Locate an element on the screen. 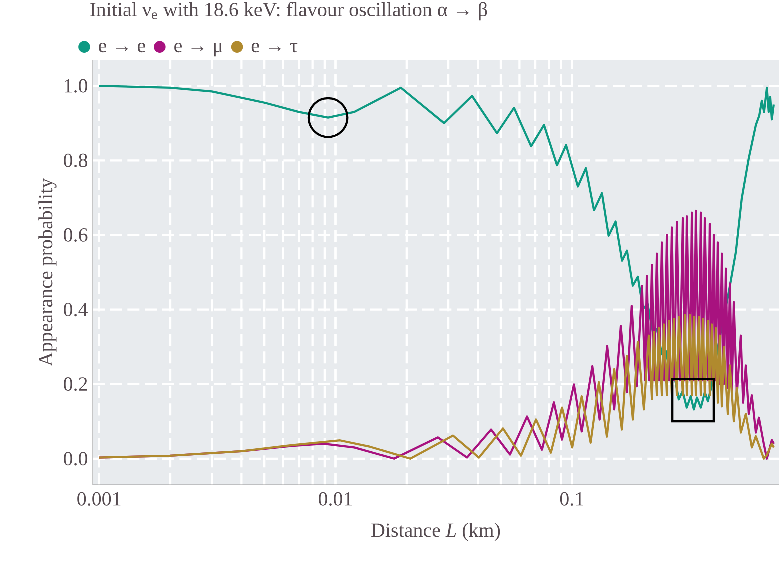  y-tick-label: 0.6 is located at coordinates (76, 235).